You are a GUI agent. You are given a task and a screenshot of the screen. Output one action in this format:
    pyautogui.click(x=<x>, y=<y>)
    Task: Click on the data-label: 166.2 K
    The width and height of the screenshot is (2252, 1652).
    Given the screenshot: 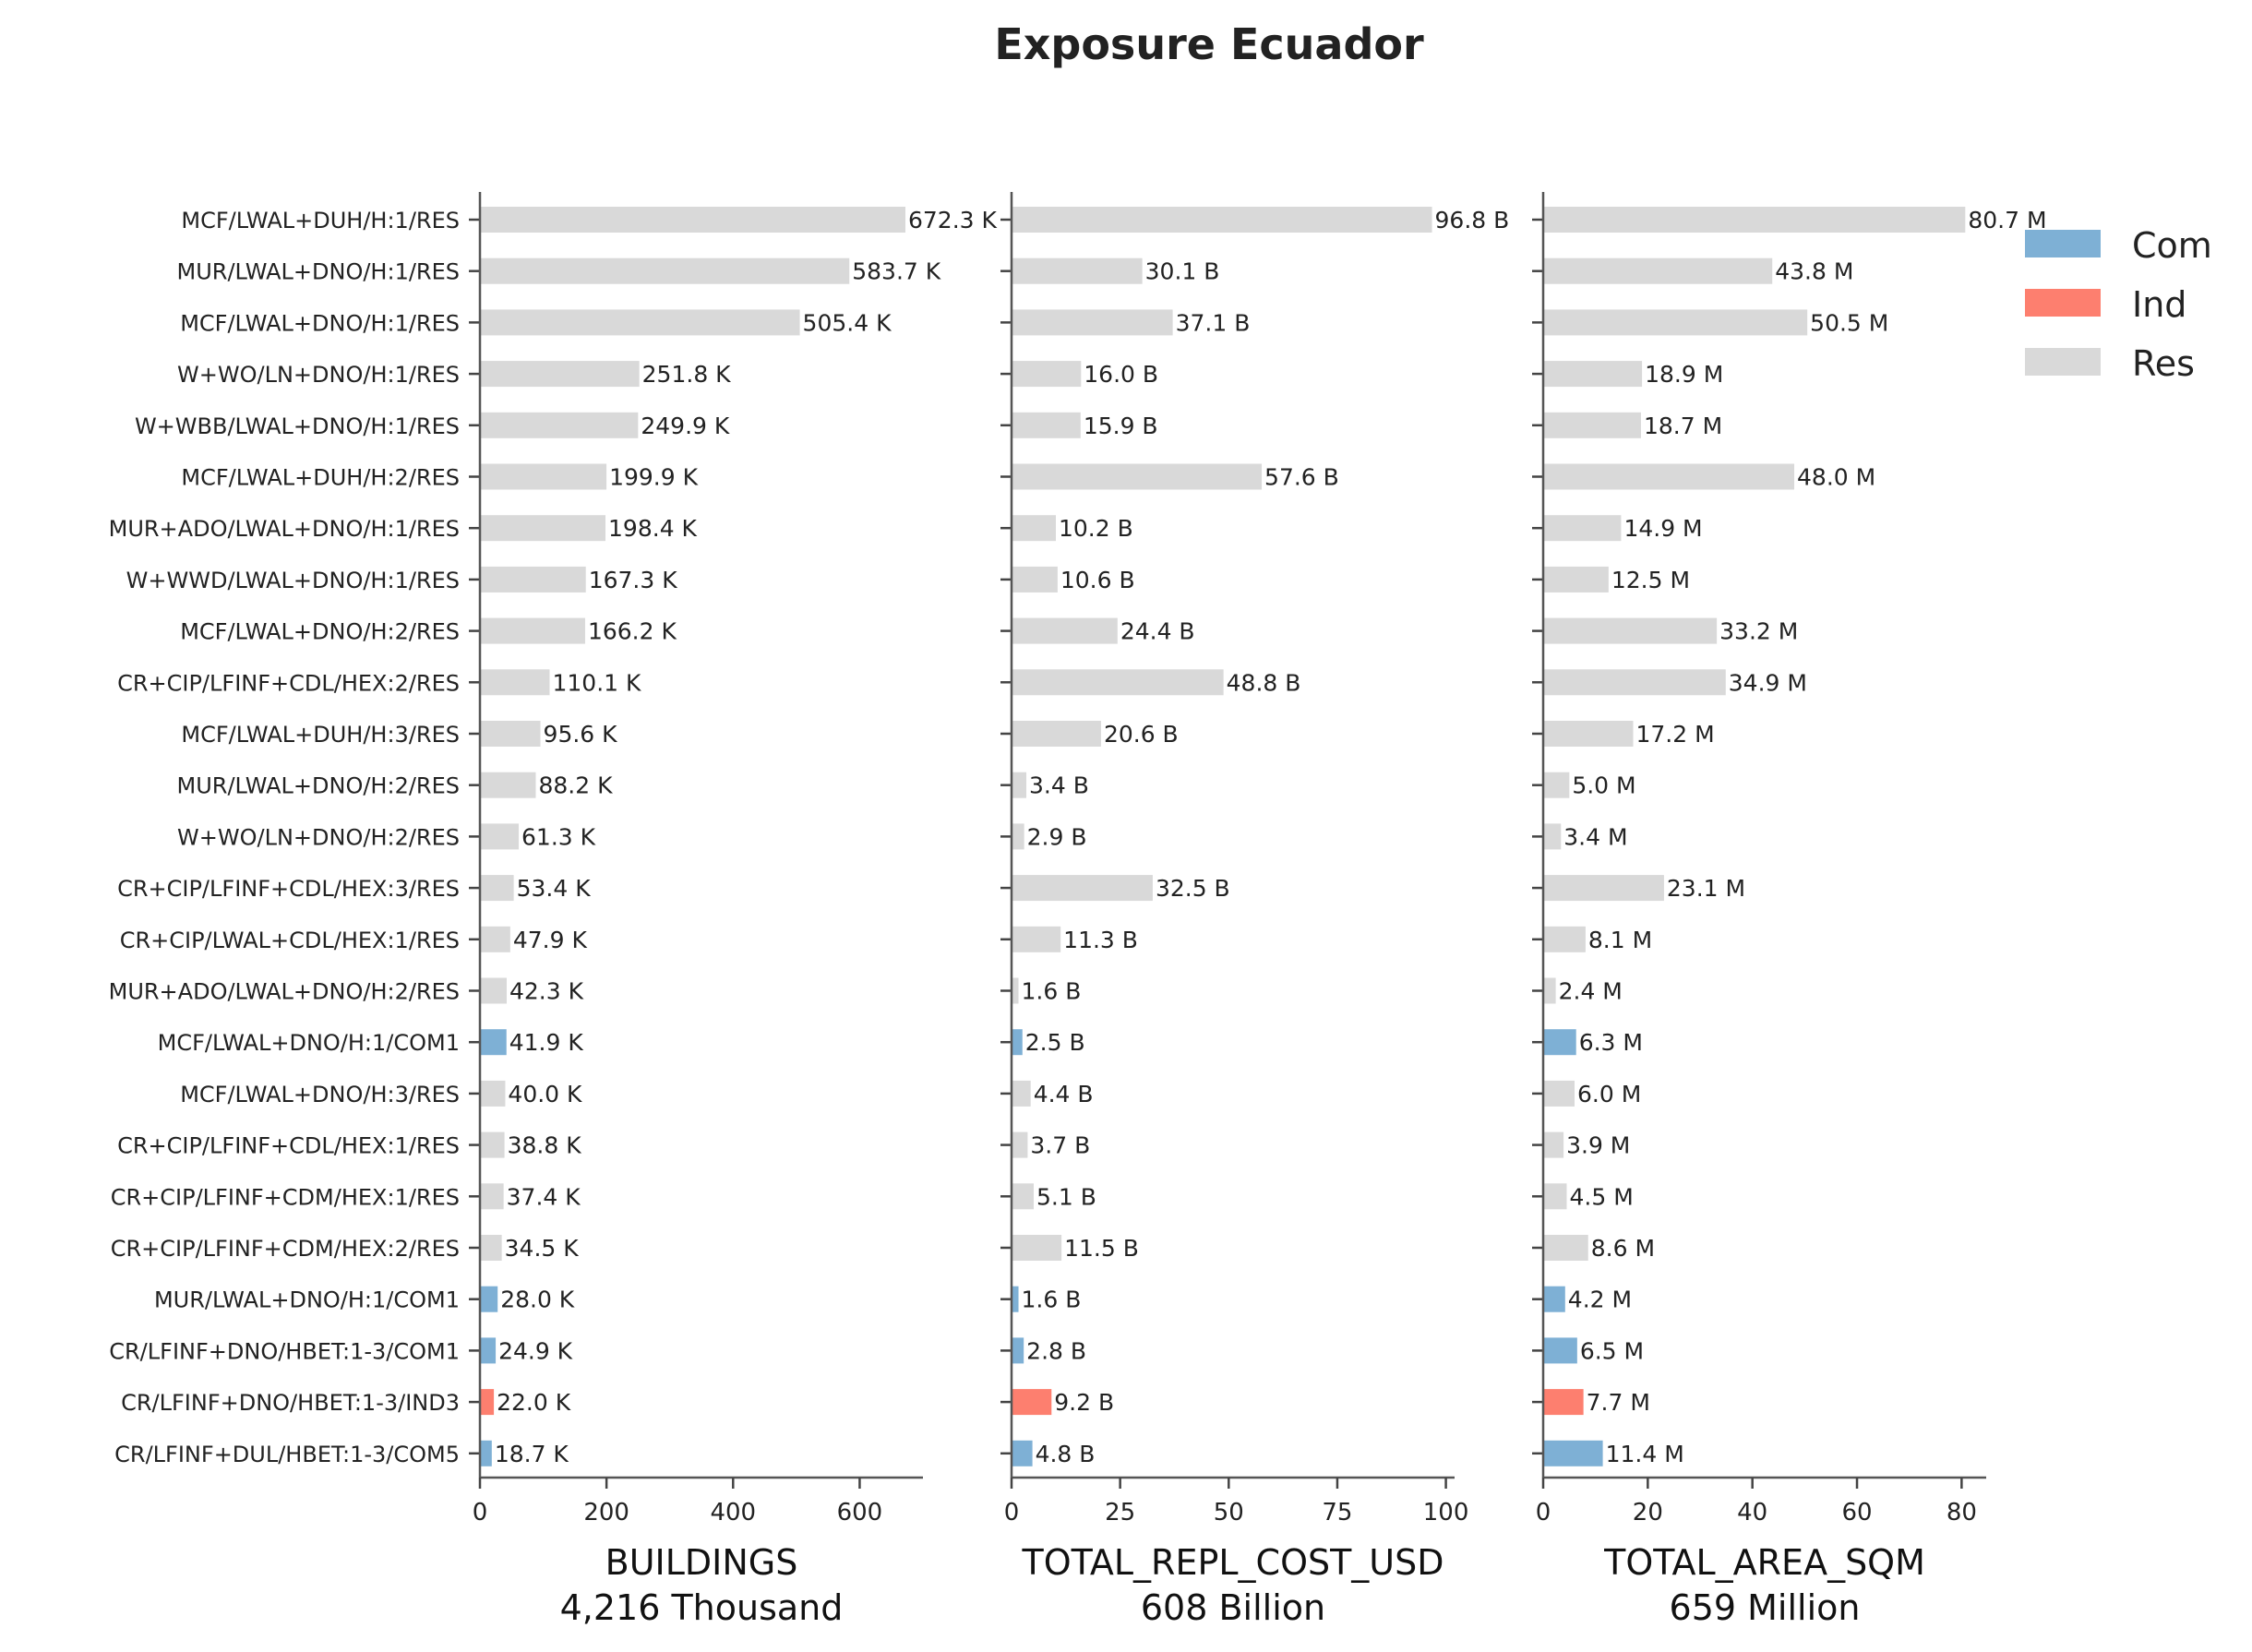 What is the action you would take?
    pyautogui.click(x=632, y=632)
    